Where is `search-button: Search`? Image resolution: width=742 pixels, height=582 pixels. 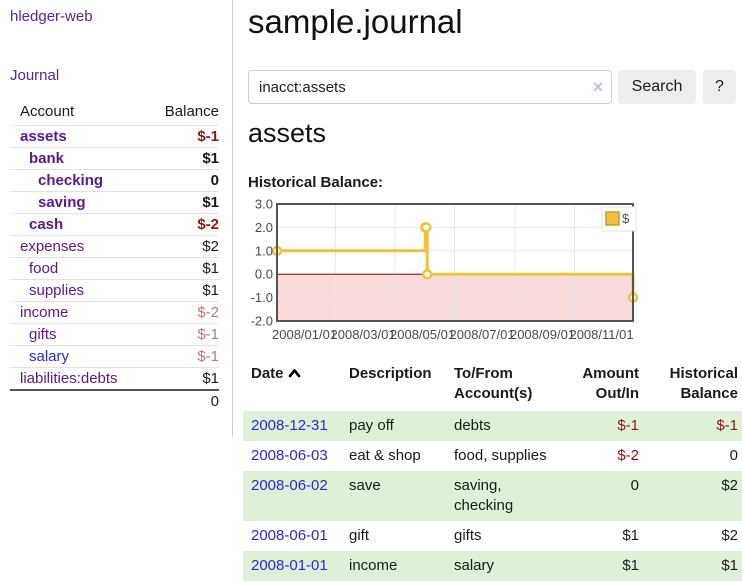
search-button: Search is located at coordinates (657, 87).